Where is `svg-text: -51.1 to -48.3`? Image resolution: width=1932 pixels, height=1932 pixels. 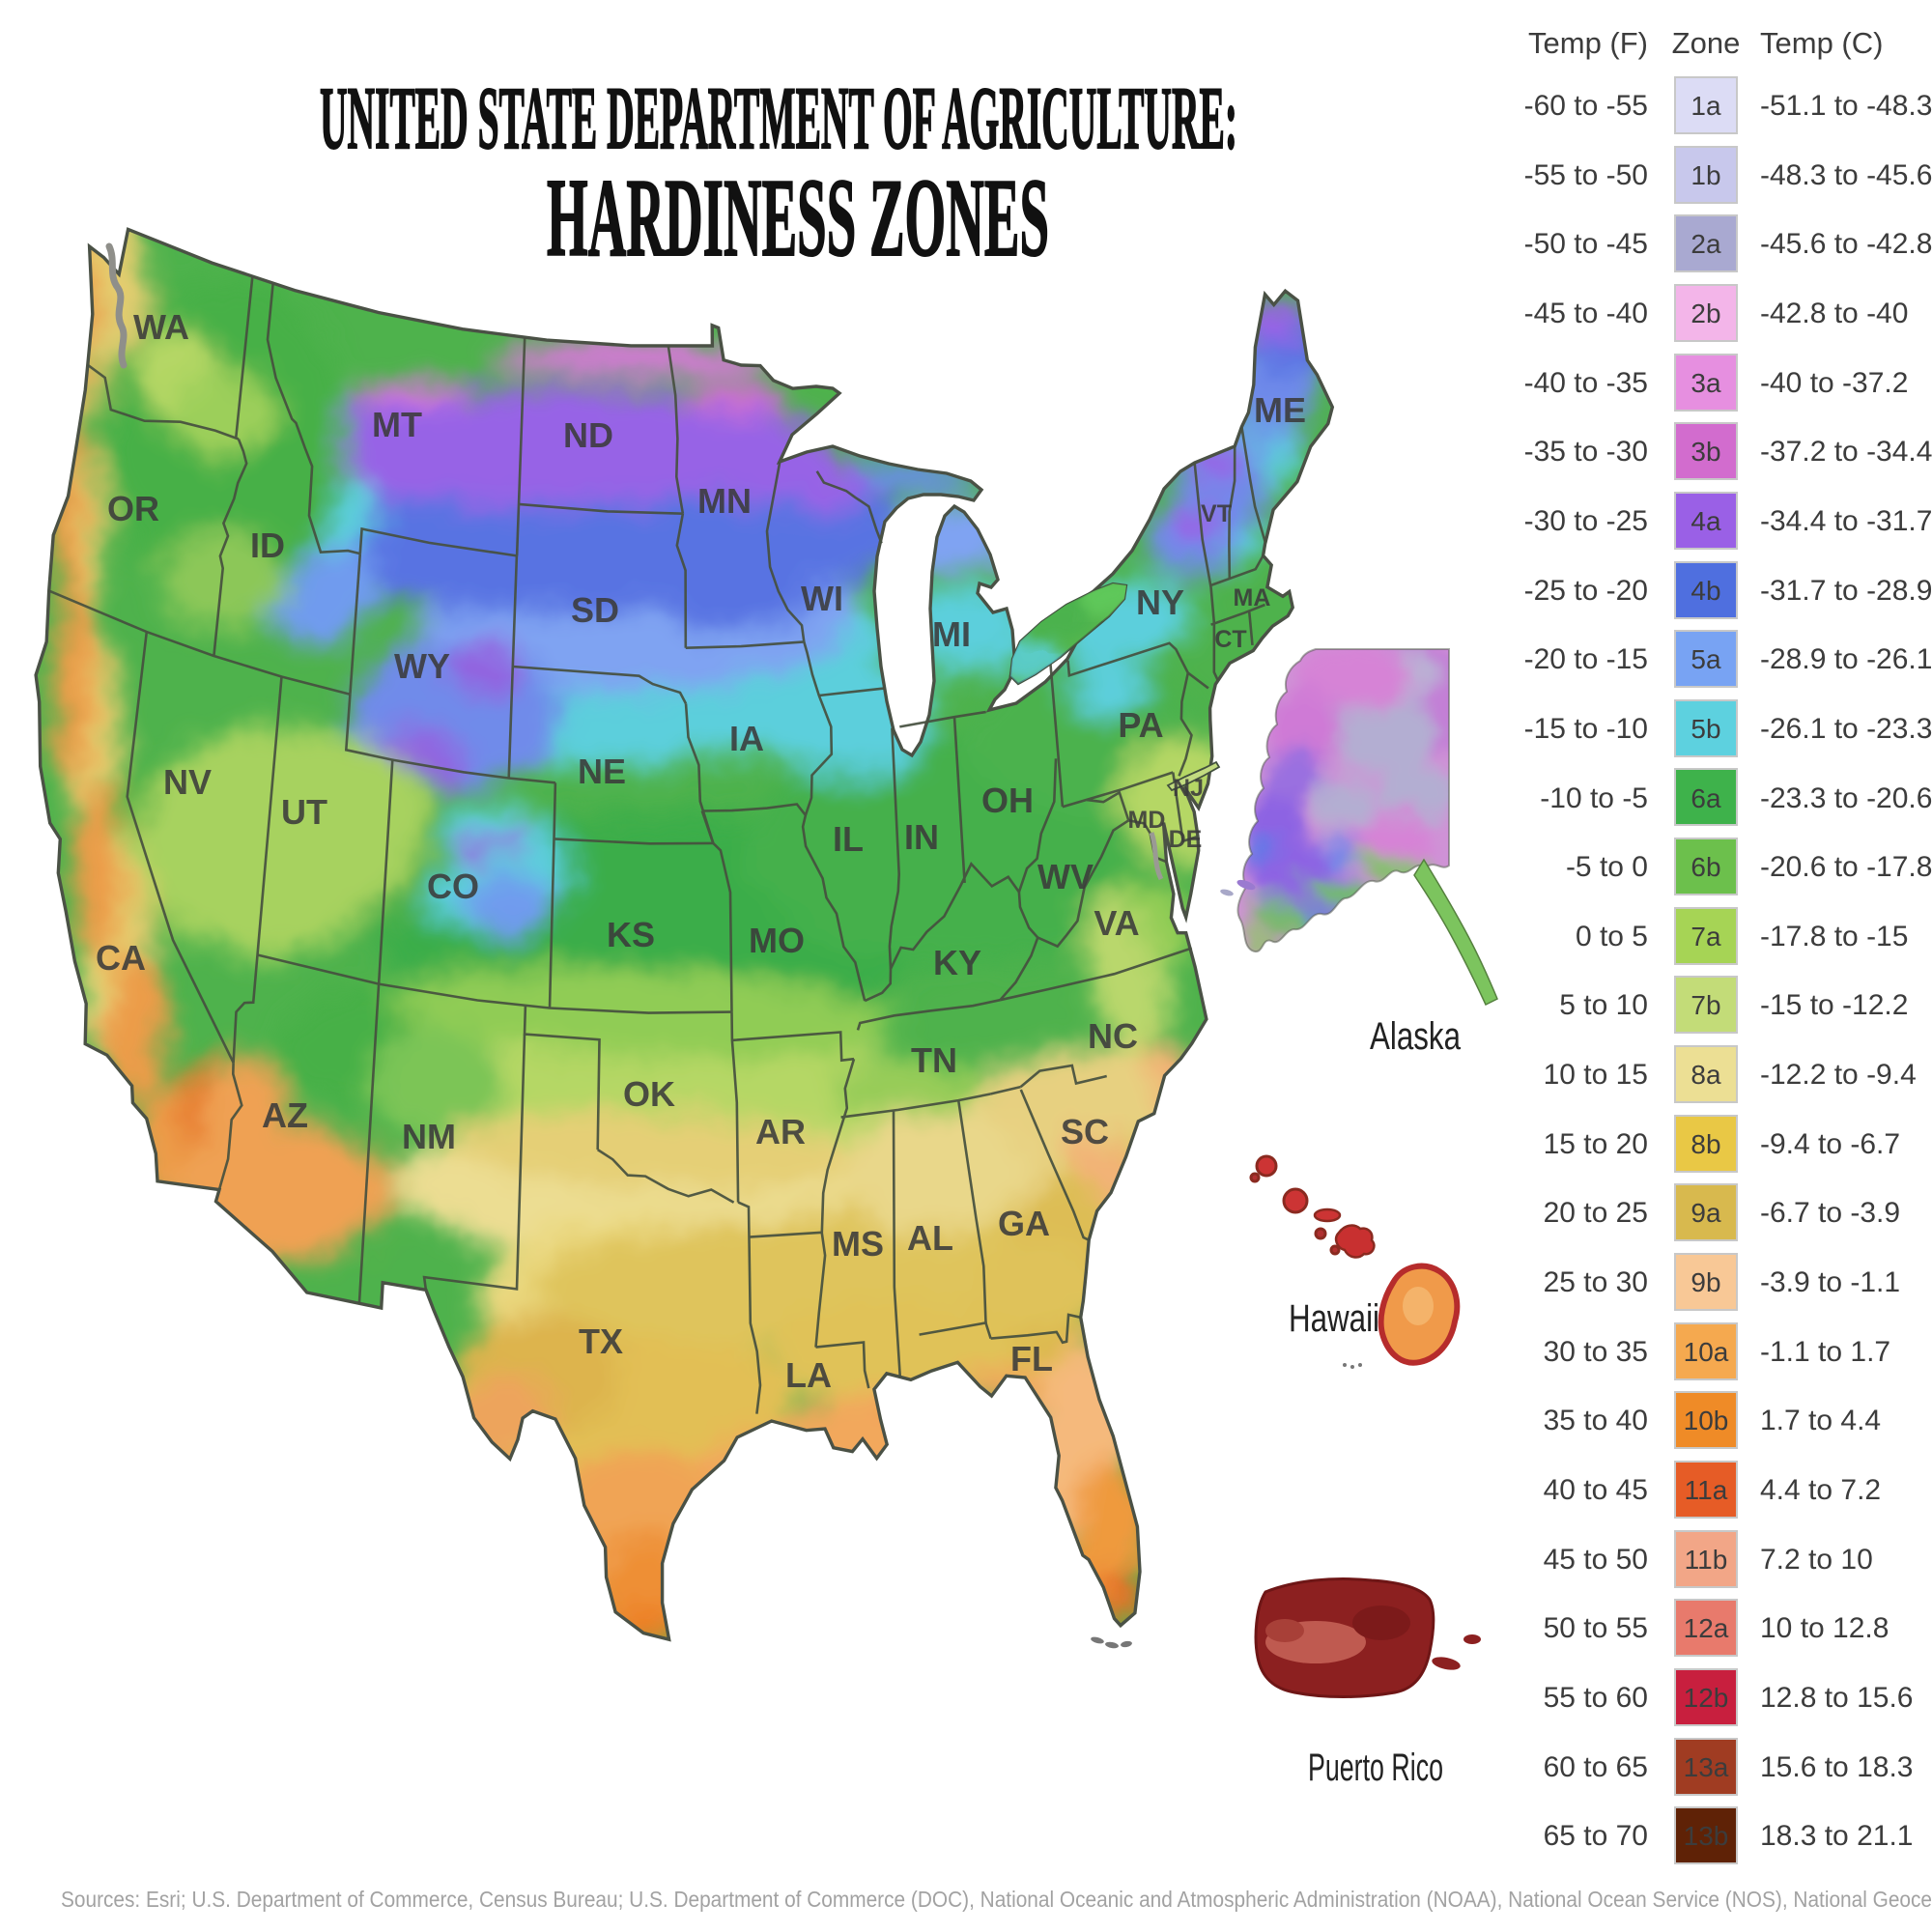 svg-text: -51.1 to -48.3 is located at coordinates (1846, 106).